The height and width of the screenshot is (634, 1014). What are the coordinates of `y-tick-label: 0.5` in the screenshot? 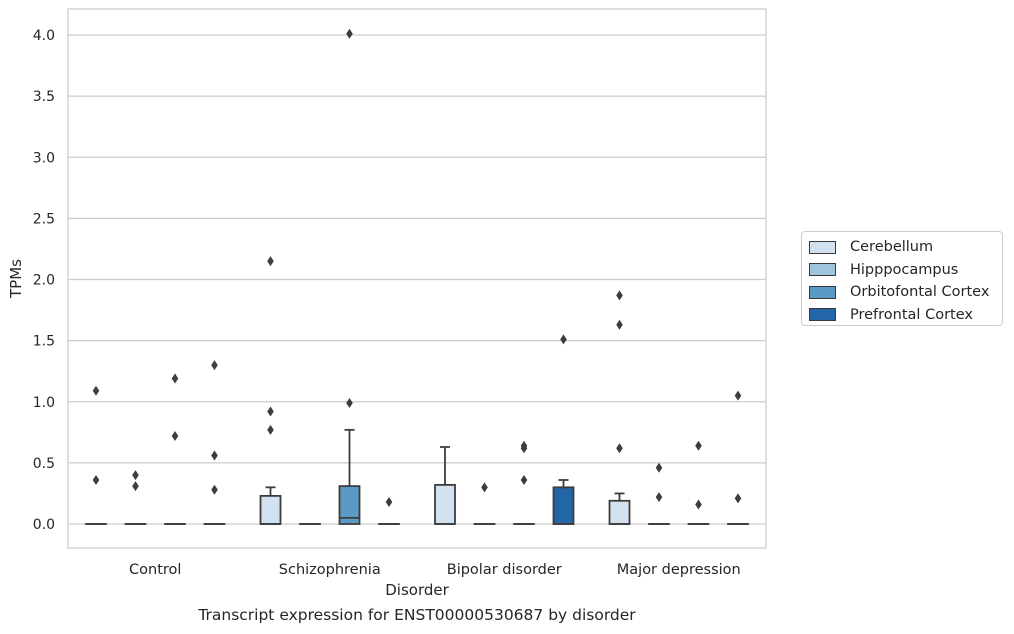 It's located at (44, 464).